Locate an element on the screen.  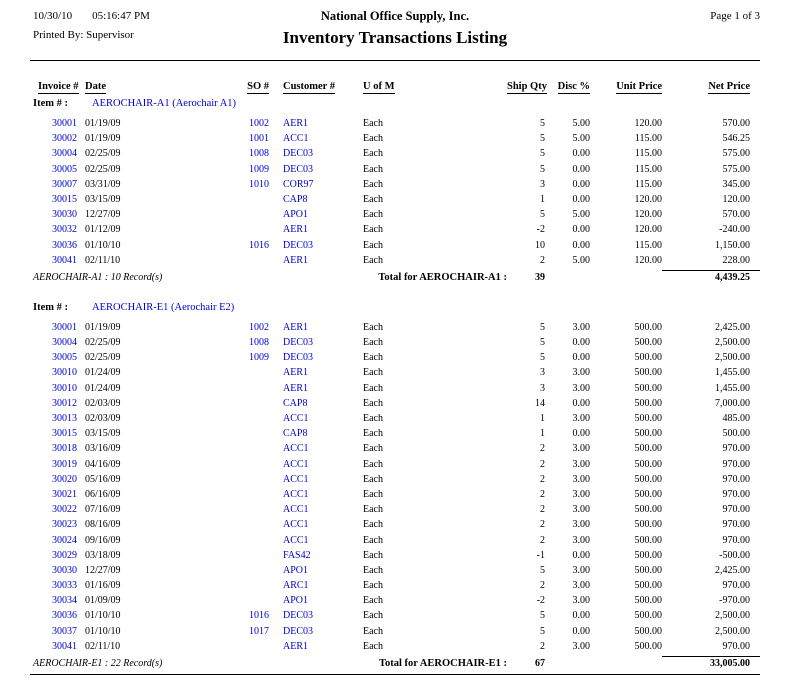
cell-invoice: 30034 is located at coordinates (64, 601).